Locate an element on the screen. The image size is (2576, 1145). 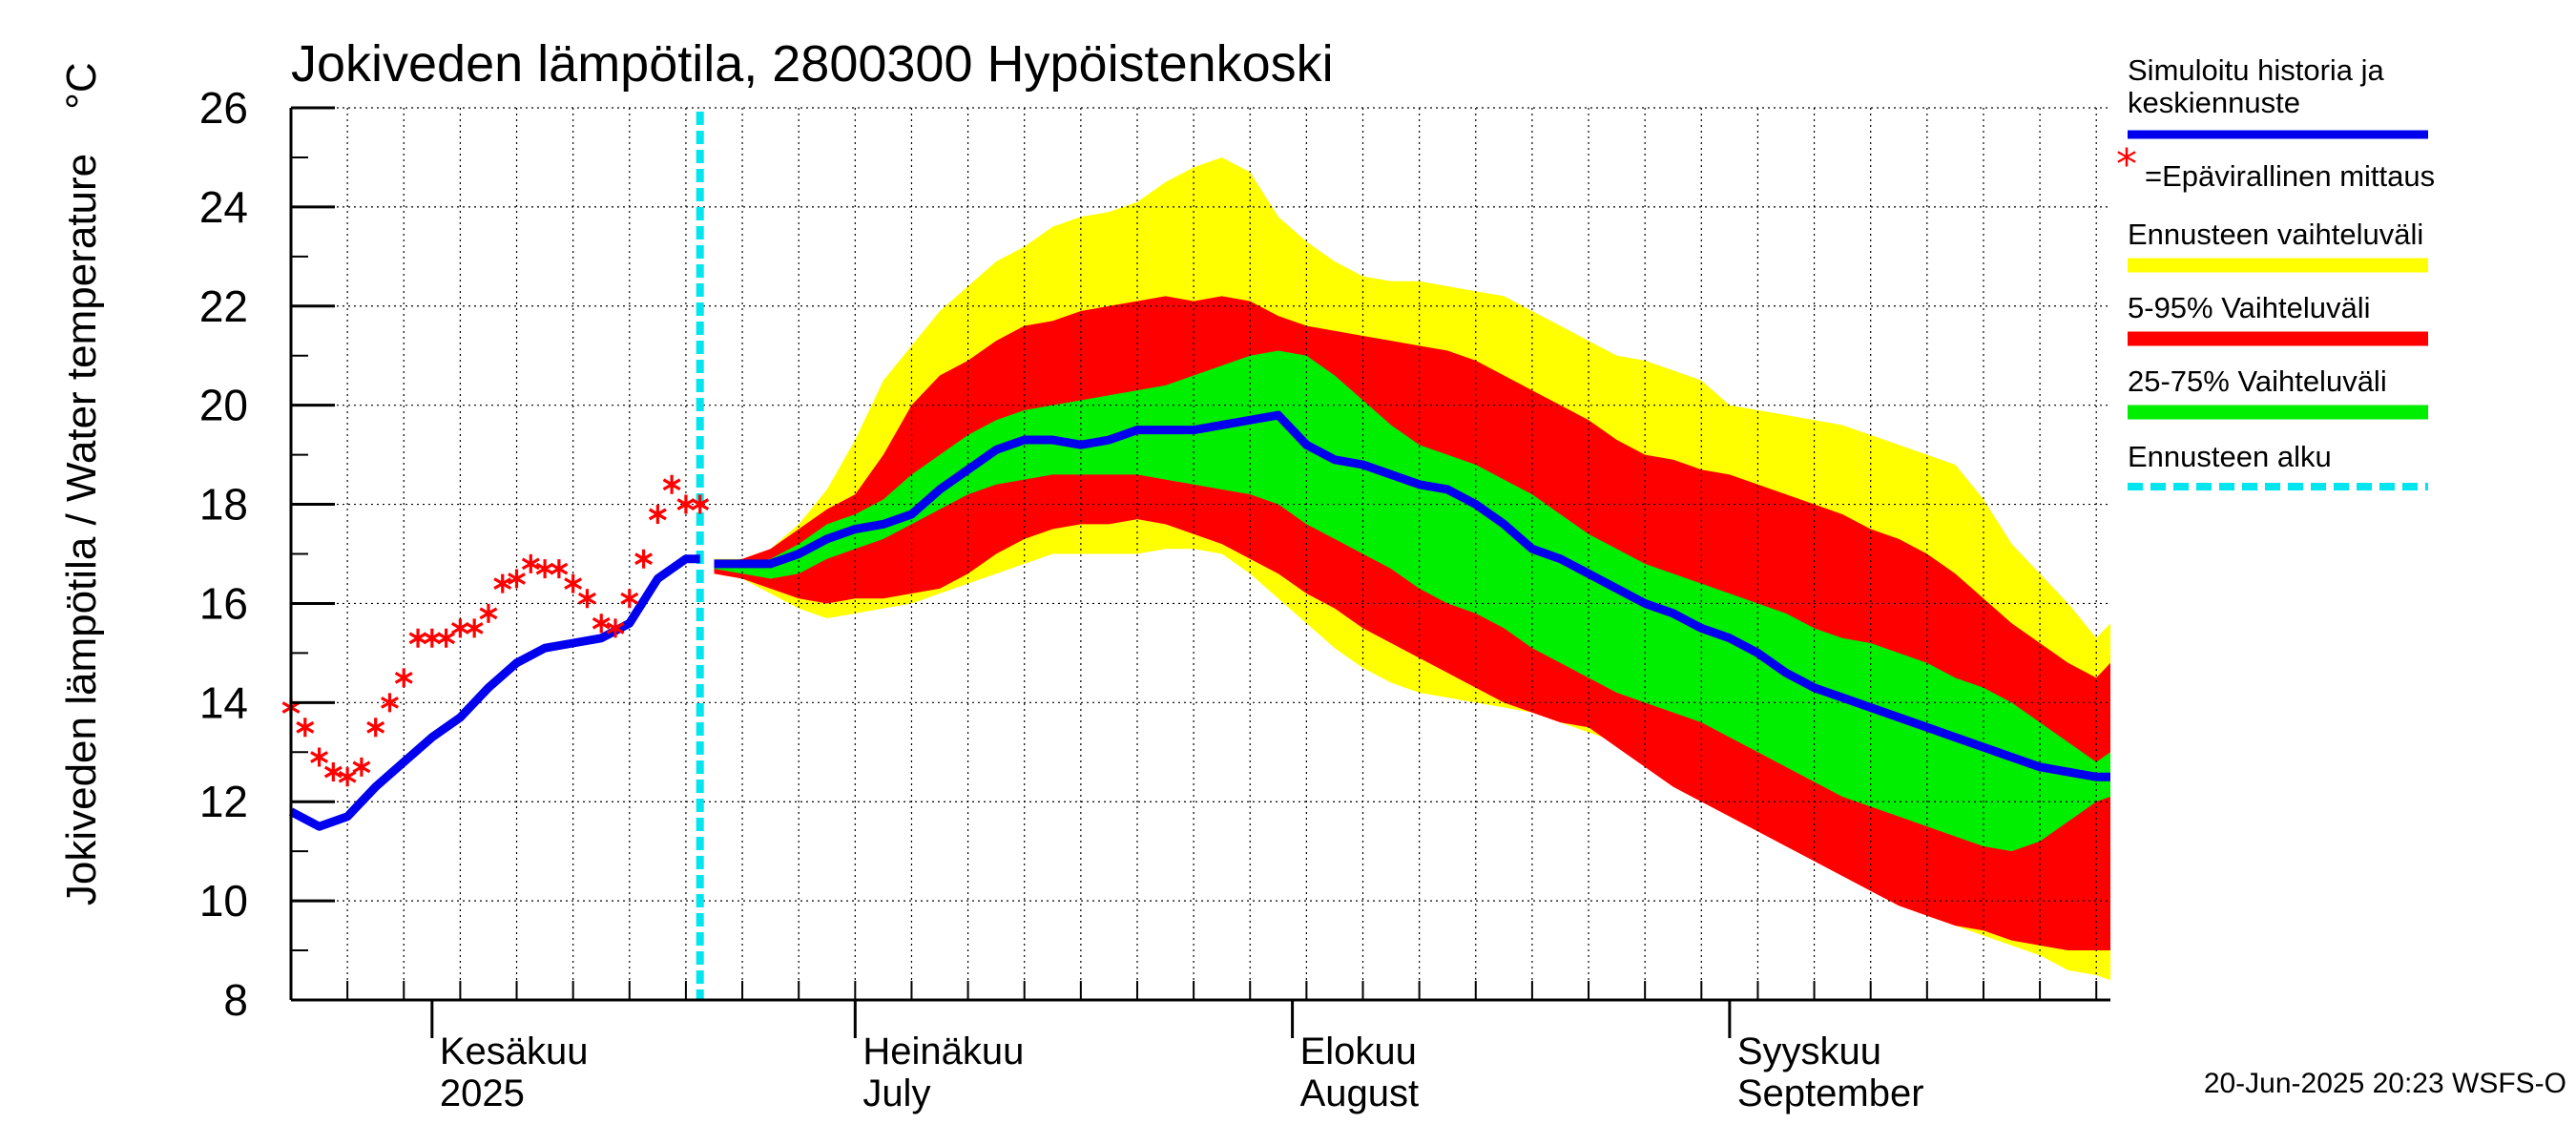
footer-timestamp: 20-Jun-2025 20:23 WSFS-O is located at coordinates (2385, 1083).